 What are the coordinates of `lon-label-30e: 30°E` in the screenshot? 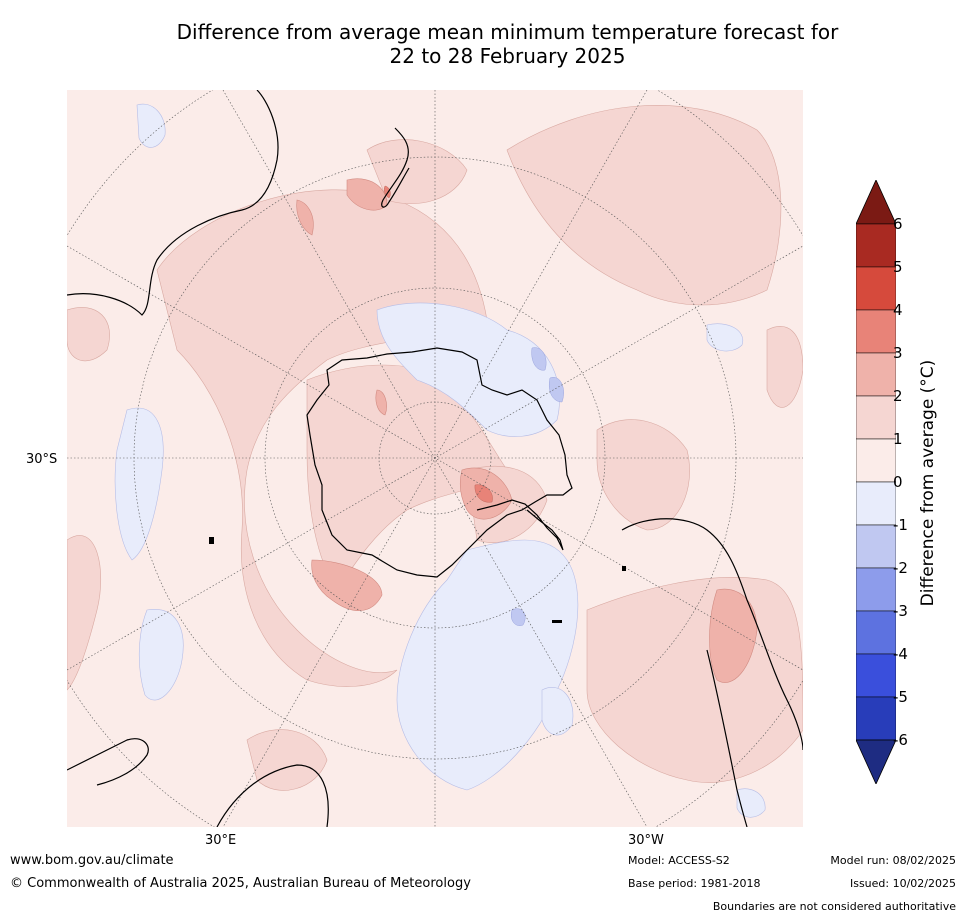 It's located at (221, 840).